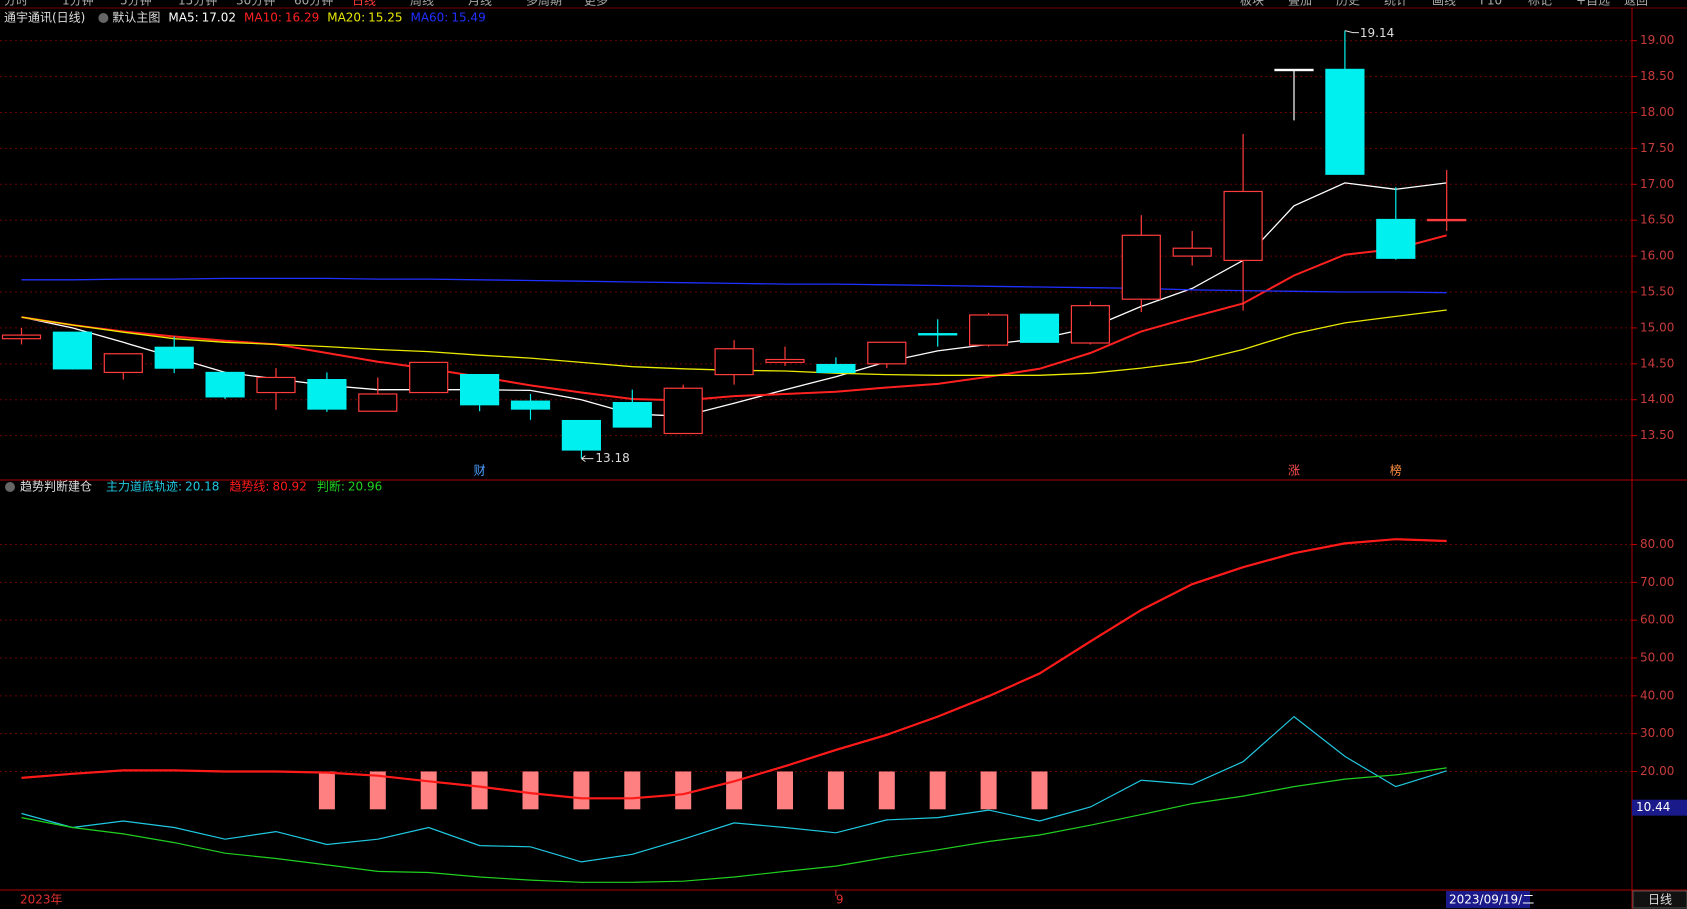 The height and width of the screenshot is (909, 1687). Describe the element at coordinates (1657, 620) in the screenshot. I see `y-tick-label: 60.00` at that location.